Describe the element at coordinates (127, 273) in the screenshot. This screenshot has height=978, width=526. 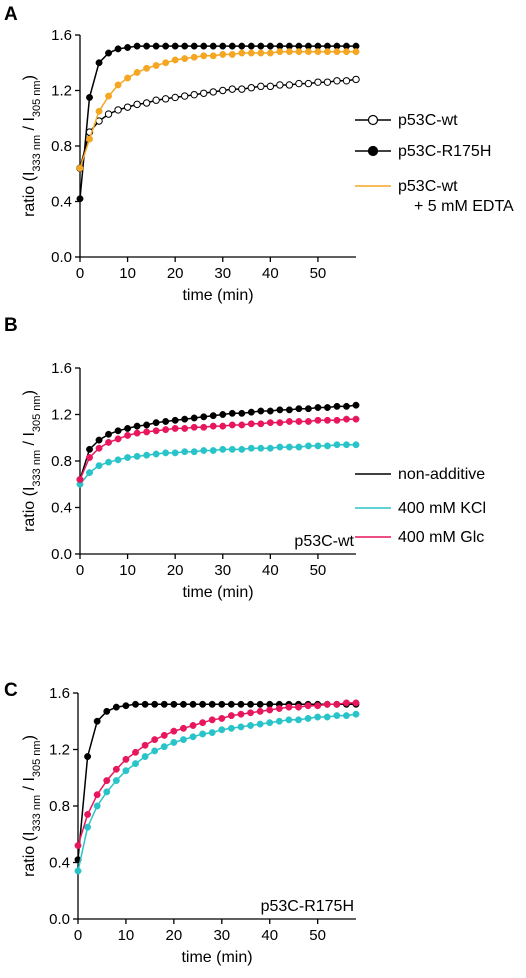
I see `x-tick-label: 10` at that location.